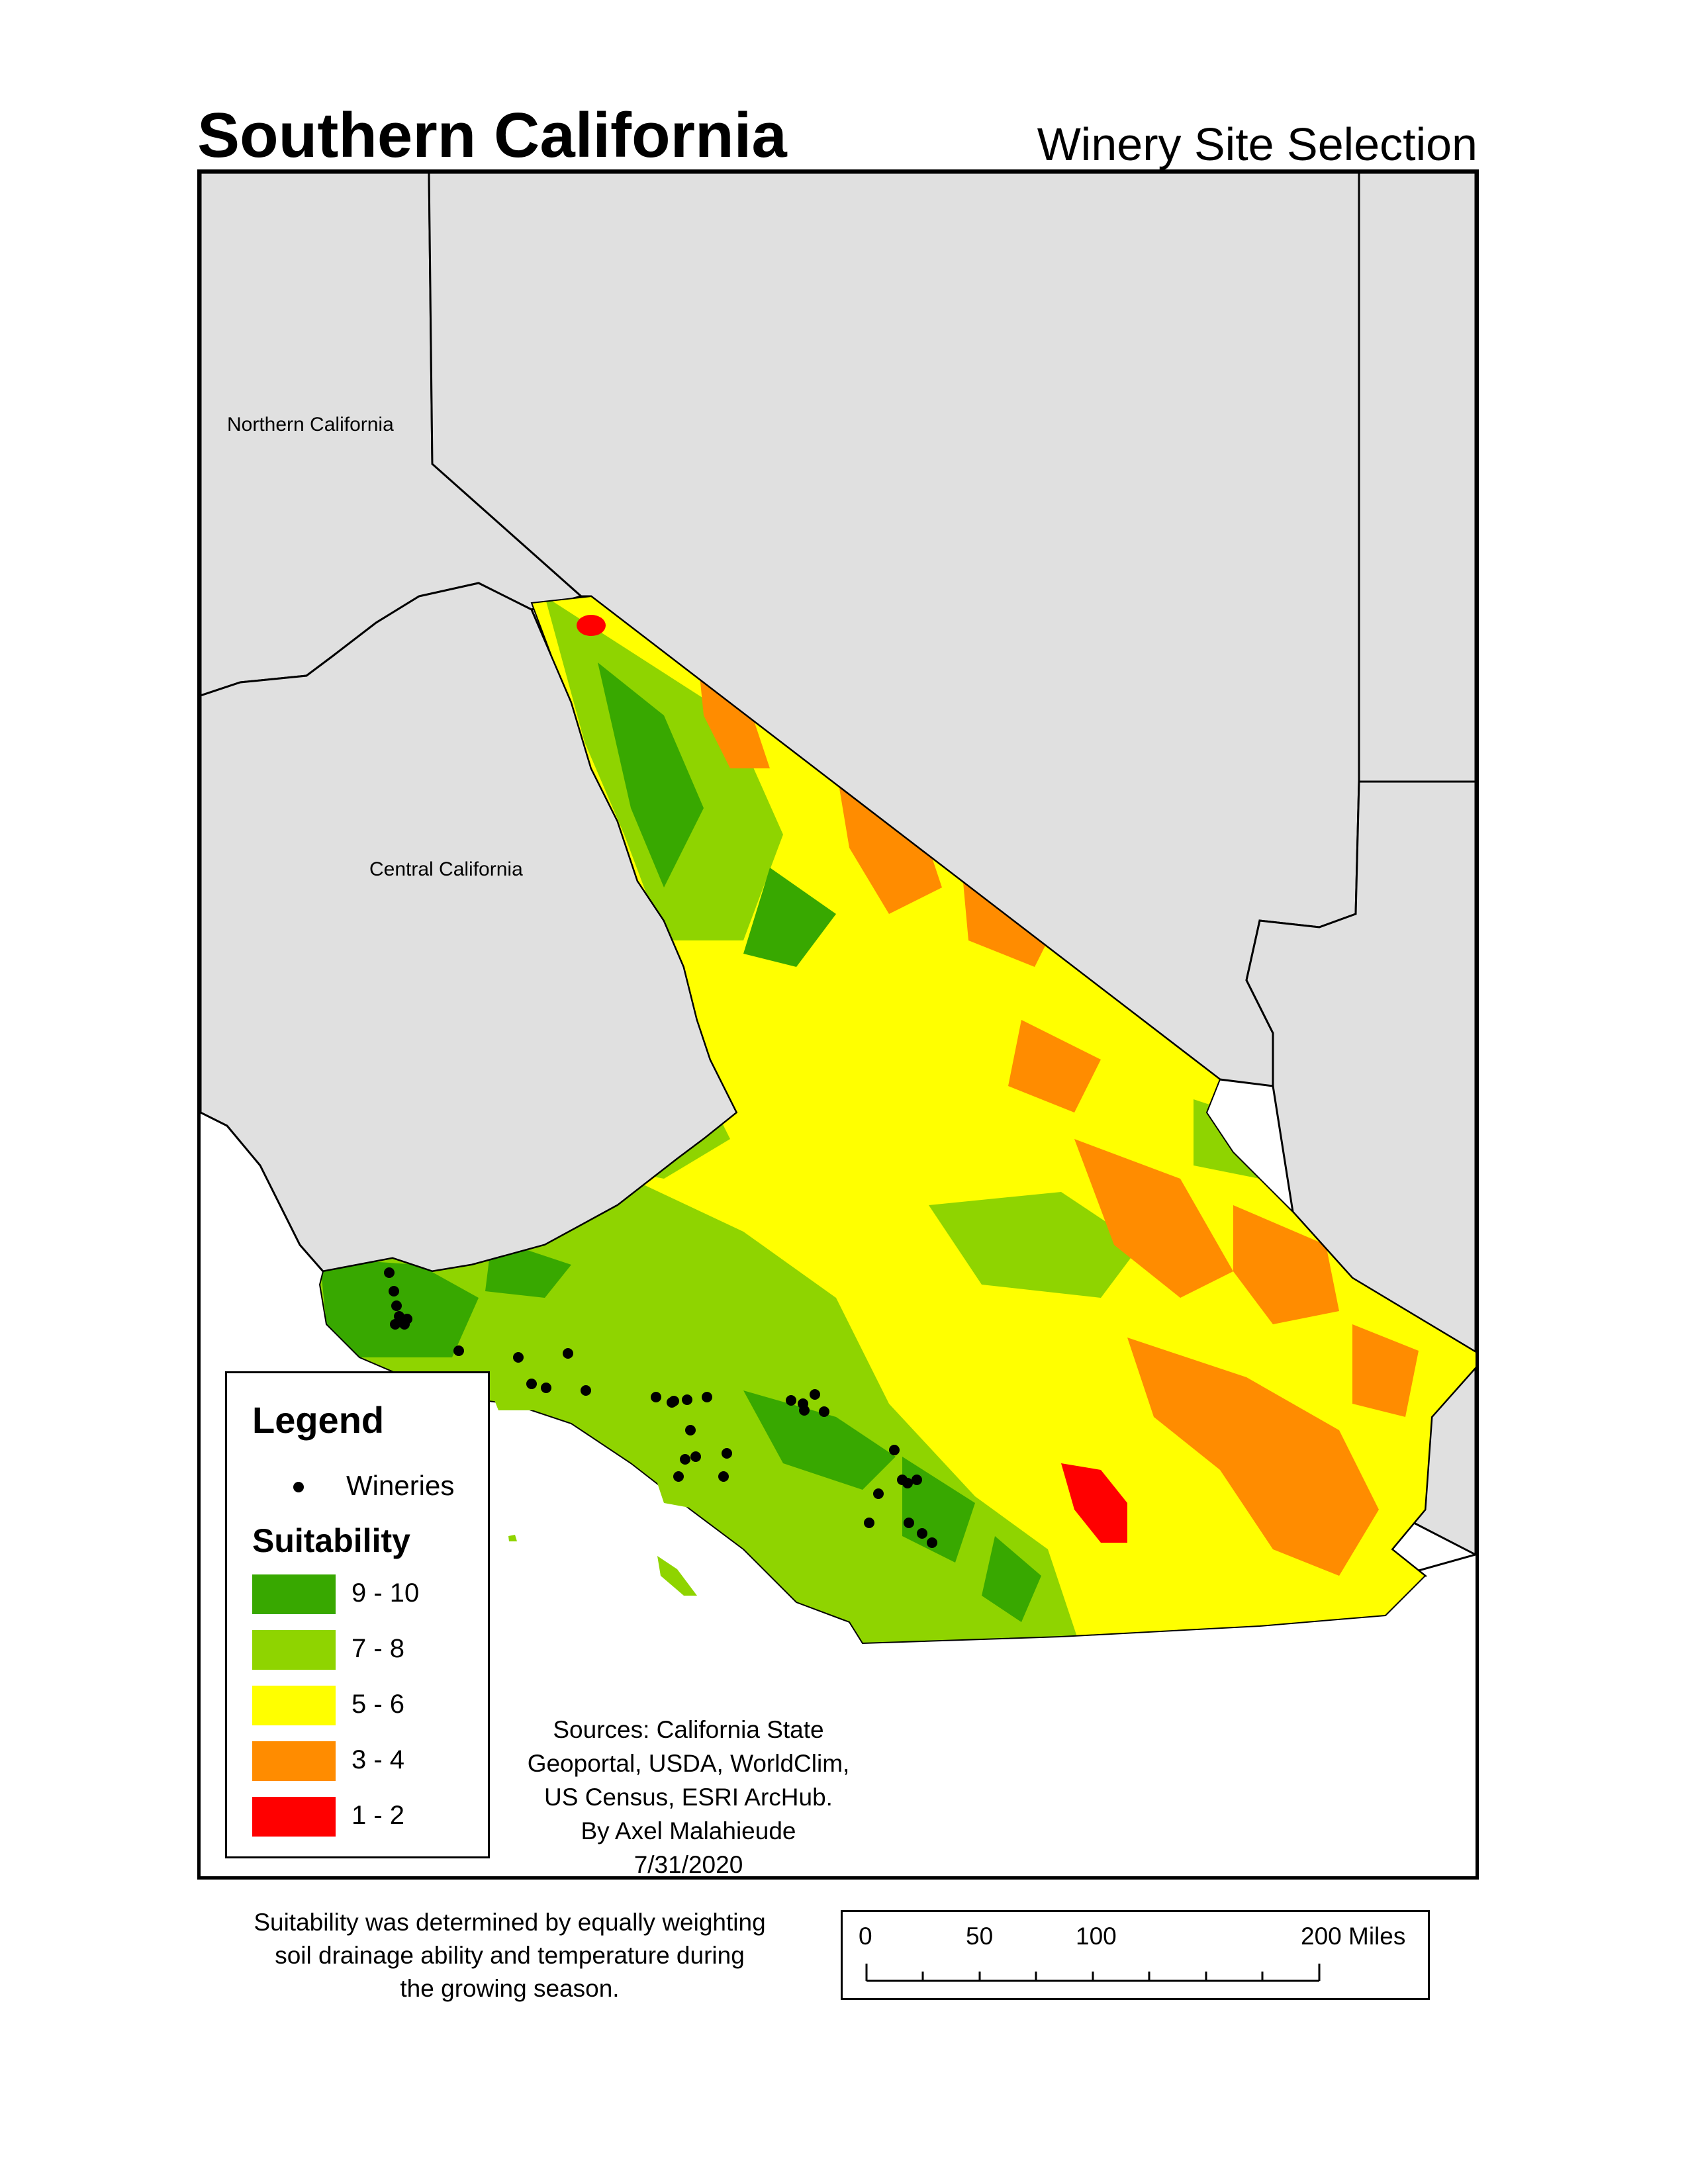 The width and height of the screenshot is (1688, 2184). What do you see at coordinates (688, 1763) in the screenshot?
I see `sources-line: Geoportal, USDA, WorldClim,` at bounding box center [688, 1763].